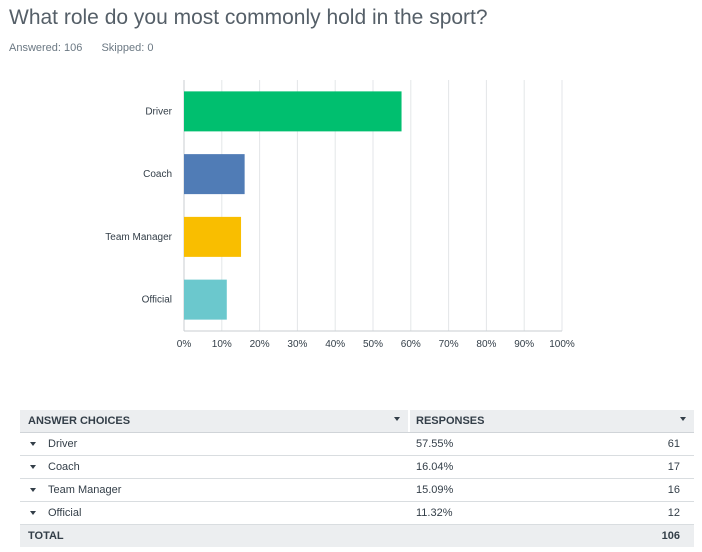 Image resolution: width=702 pixels, height=552 pixels. What do you see at coordinates (157, 174) in the screenshot?
I see `category-label: Coach` at bounding box center [157, 174].